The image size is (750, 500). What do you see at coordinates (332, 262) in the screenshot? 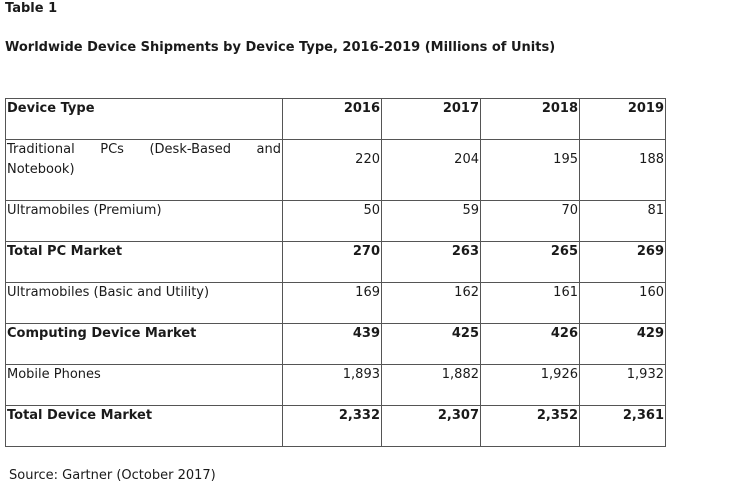
I see `value-cell: 270` at bounding box center [332, 262].